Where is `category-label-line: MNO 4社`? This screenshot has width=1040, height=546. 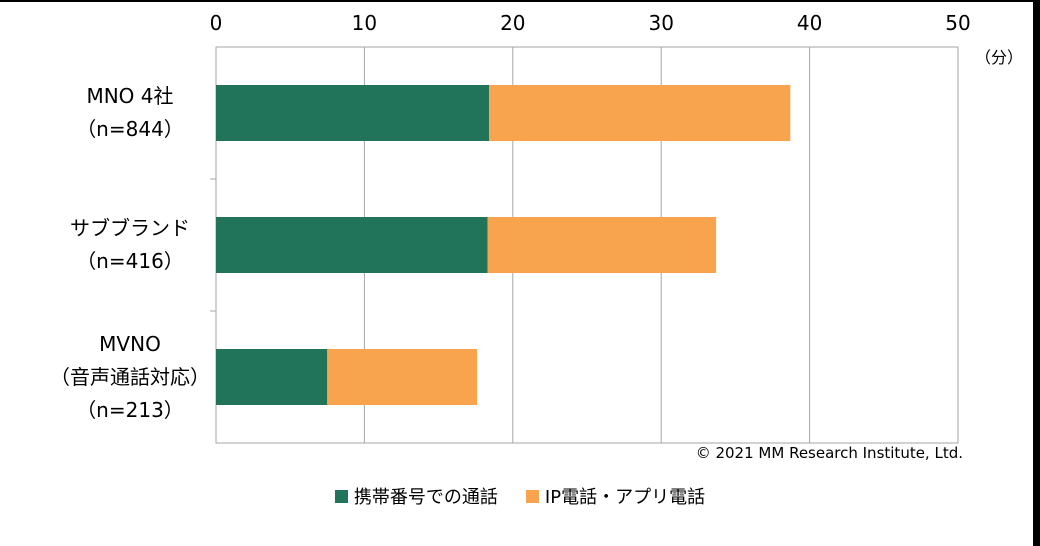
category-label-line: MNO 4社 is located at coordinates (130, 96).